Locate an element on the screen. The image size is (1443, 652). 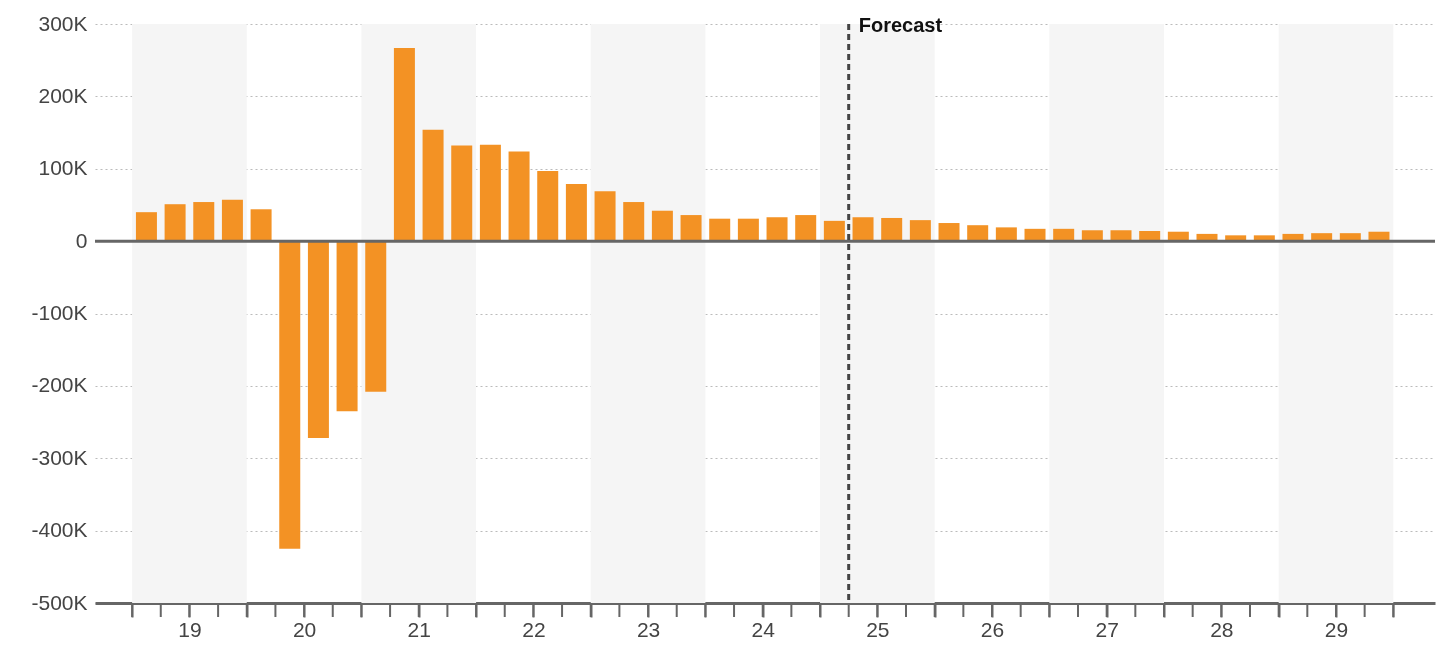
y-tick-label: -400K is located at coordinates (59, 530).